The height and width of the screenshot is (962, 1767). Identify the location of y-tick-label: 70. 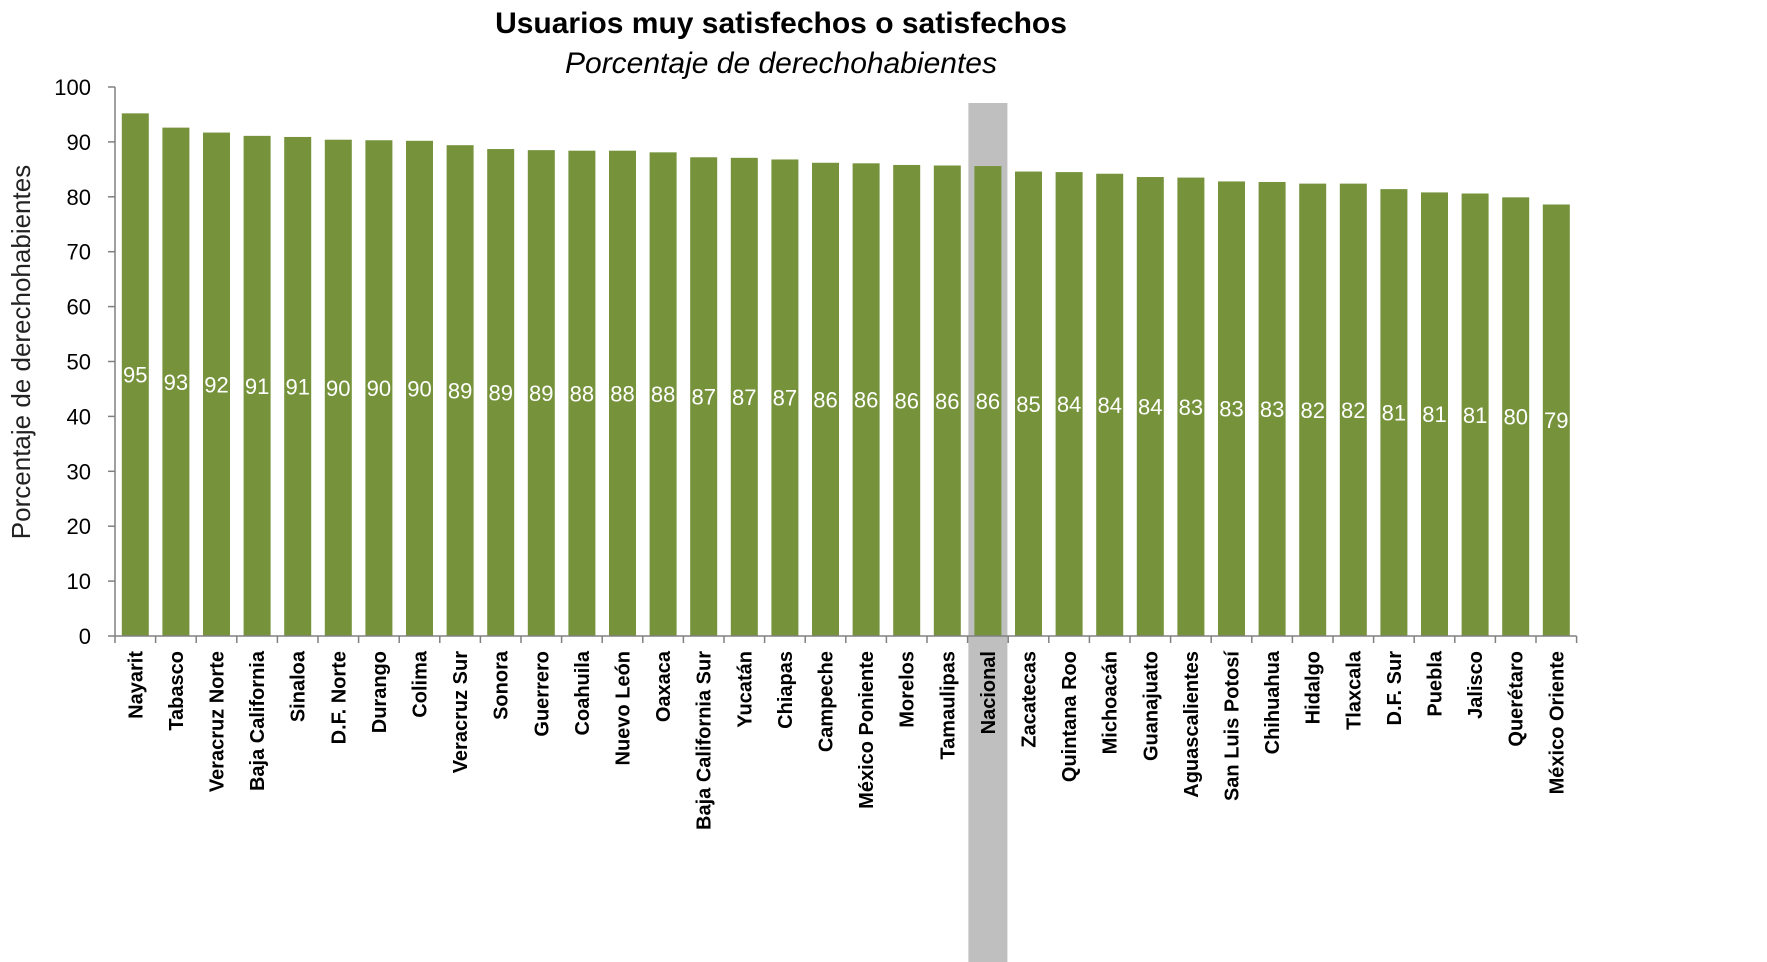
(79, 252).